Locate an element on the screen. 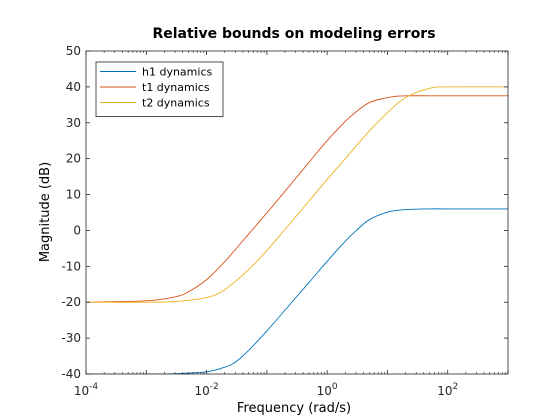 The height and width of the screenshot is (420, 560). y-axis-label: Magnitude (dB) is located at coordinates (45, 212).